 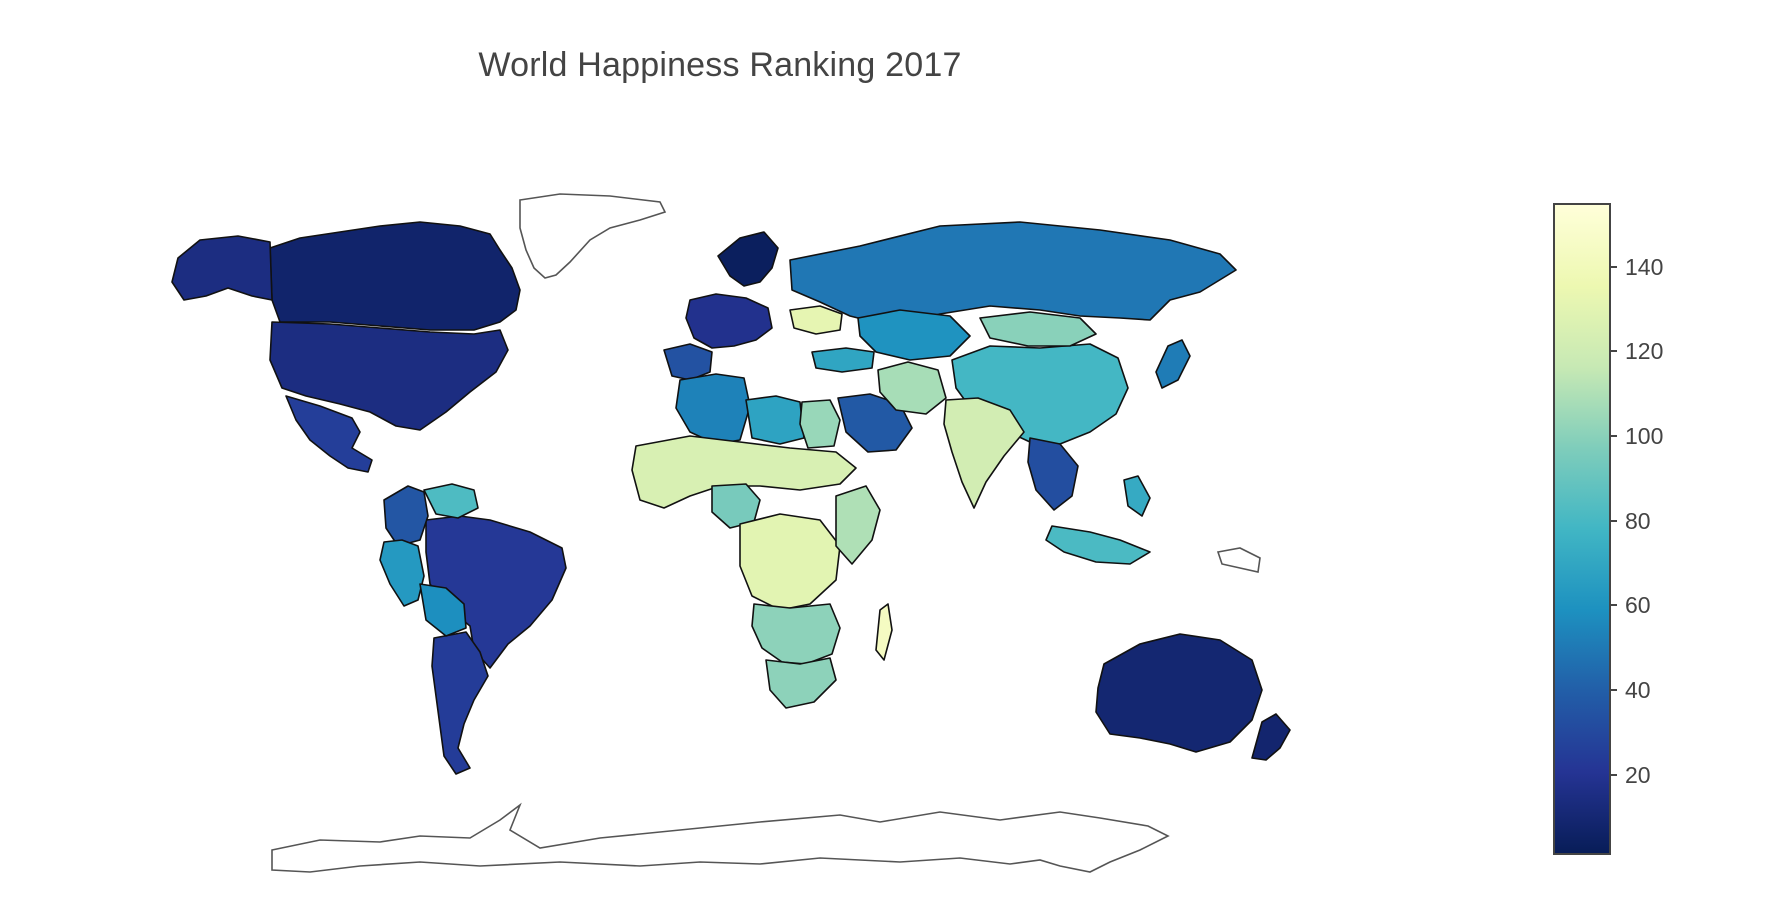 What do you see at coordinates (875, 423) in the screenshot?
I see `region-saudi-arabia` at bounding box center [875, 423].